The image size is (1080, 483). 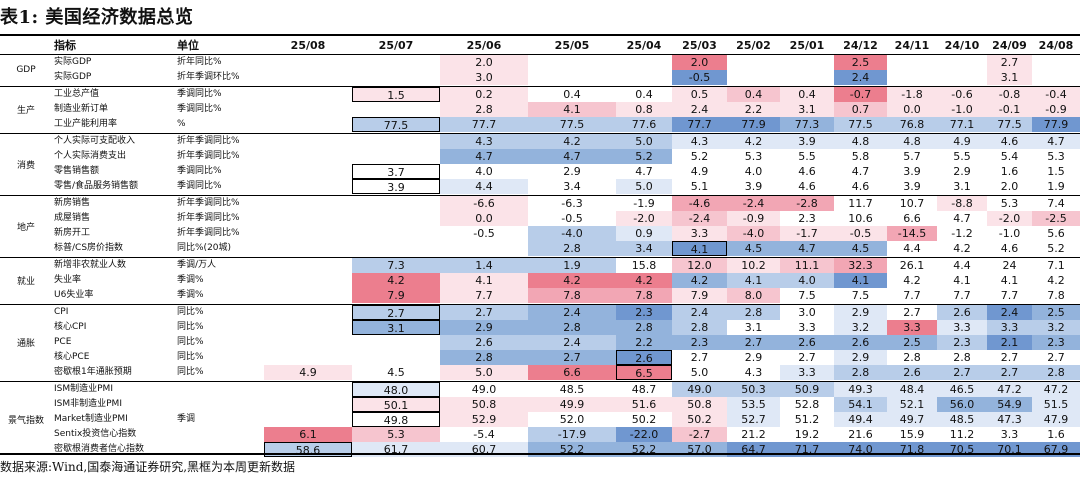 I want to click on value-cell: 1.9, so click(x=1056, y=186).